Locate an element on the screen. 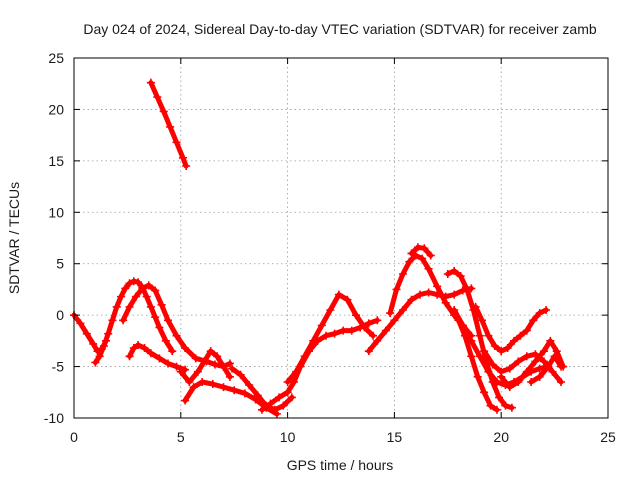  x-tick-label: 15 is located at coordinates (395, 437).